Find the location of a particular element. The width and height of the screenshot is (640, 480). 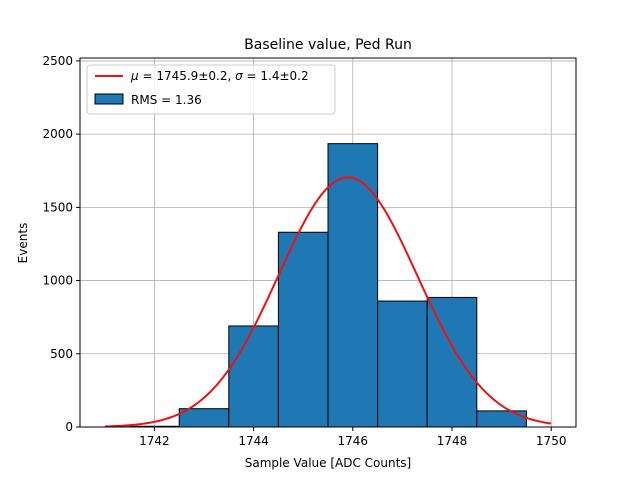

y-axis-ticks: 0 500 1000 1500 2000 2500 is located at coordinates (61, 244).